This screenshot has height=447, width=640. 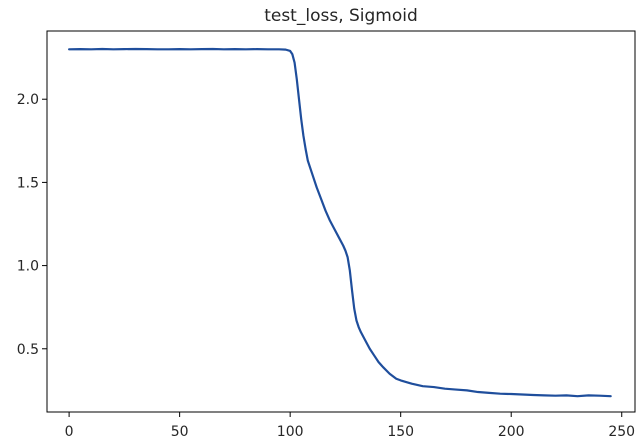 I want to click on y-axis: 0.5 1.0 1.5 2.0, so click(x=32, y=225).